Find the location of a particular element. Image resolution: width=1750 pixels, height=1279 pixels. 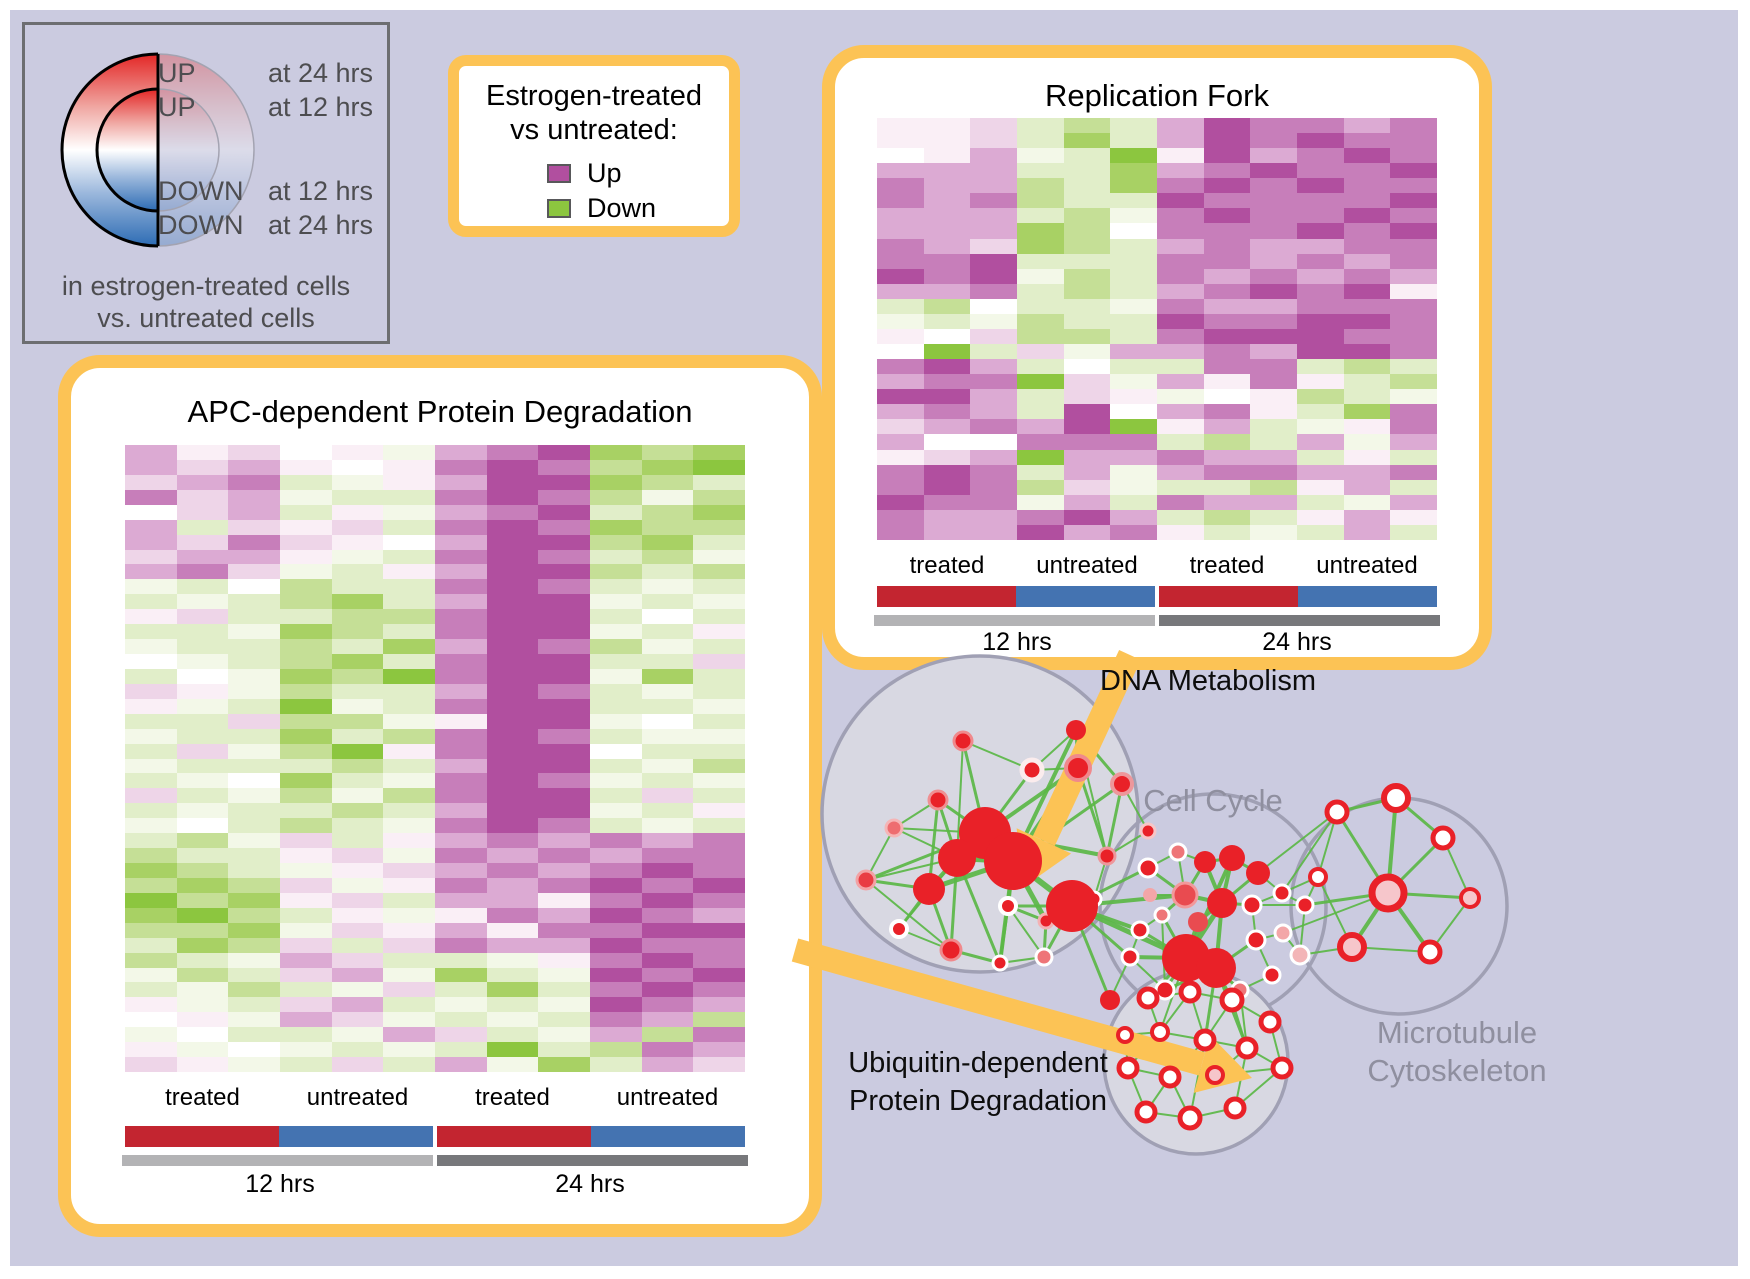

apc-group-untreated-12: untreated is located at coordinates (357, 1097).